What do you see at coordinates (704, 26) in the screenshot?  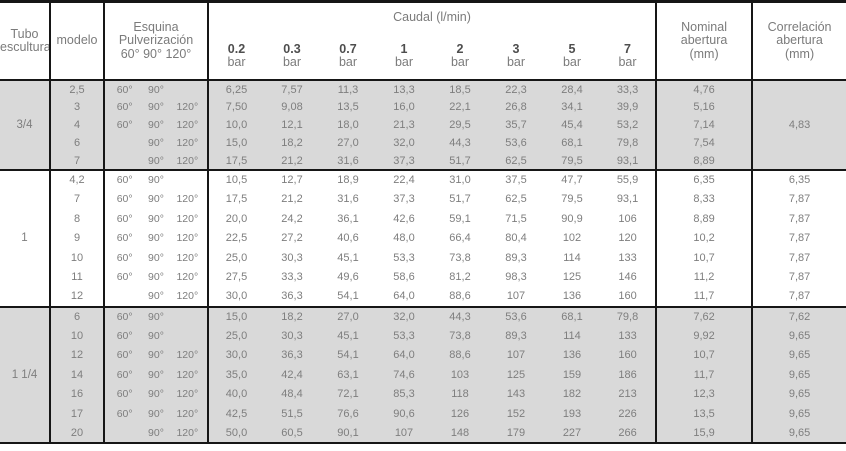 I see `col-header-nominal-line1: Nominal` at bounding box center [704, 26].